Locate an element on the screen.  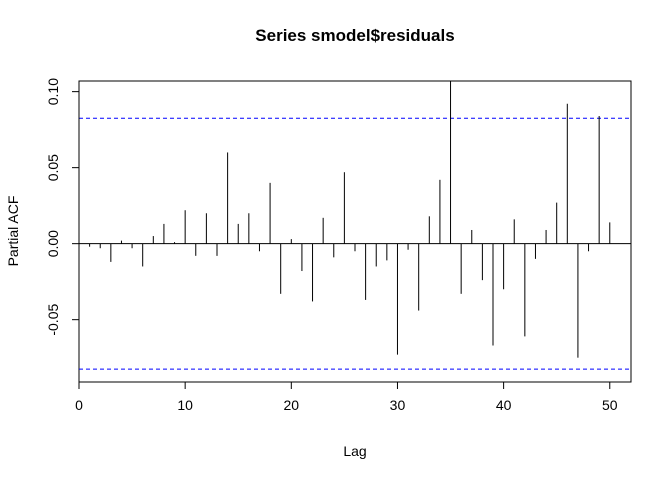
y-tick-label: 0.00 is located at coordinates (53, 243).